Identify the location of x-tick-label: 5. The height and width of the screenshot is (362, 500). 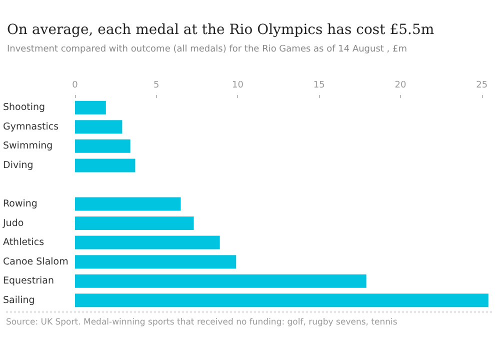
(157, 85).